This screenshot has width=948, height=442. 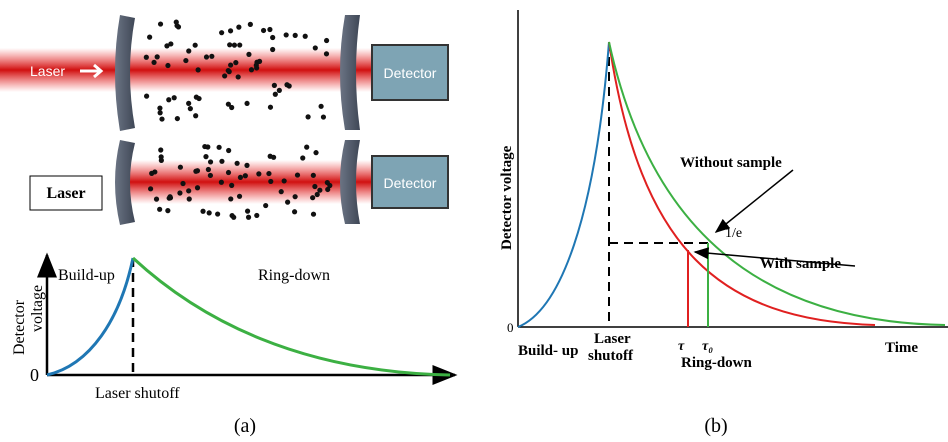 I want to click on detector-box, so click(x=410, y=182).